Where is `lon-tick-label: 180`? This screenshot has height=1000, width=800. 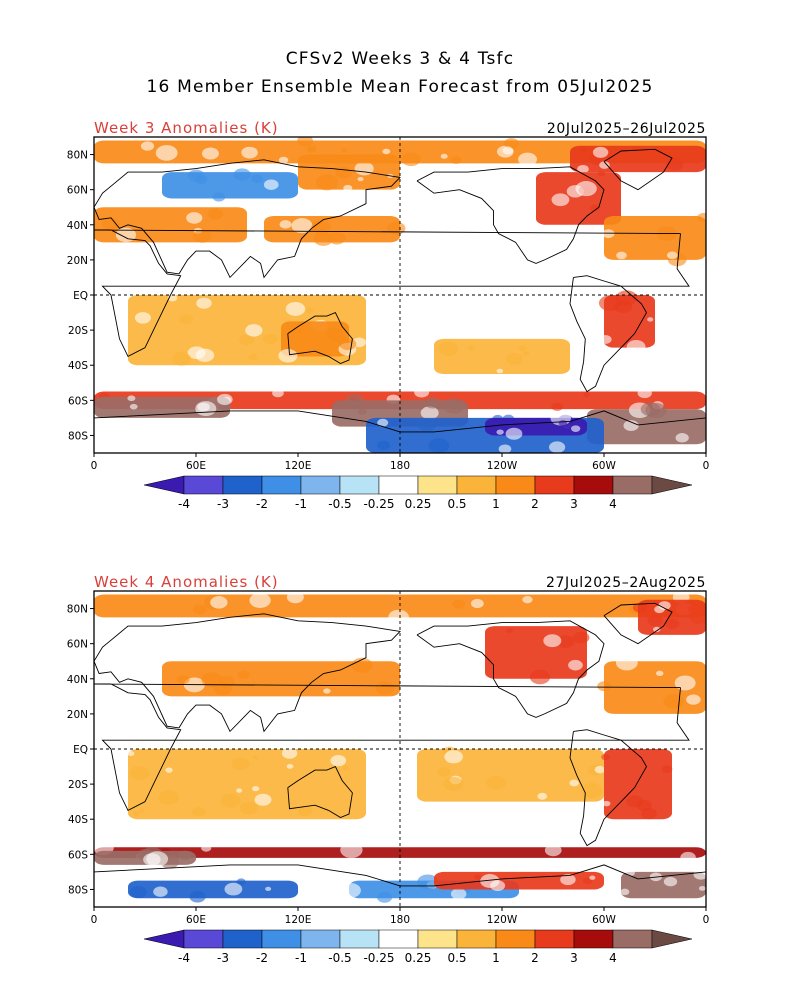
lon-tick-label: 180 is located at coordinates (400, 466).